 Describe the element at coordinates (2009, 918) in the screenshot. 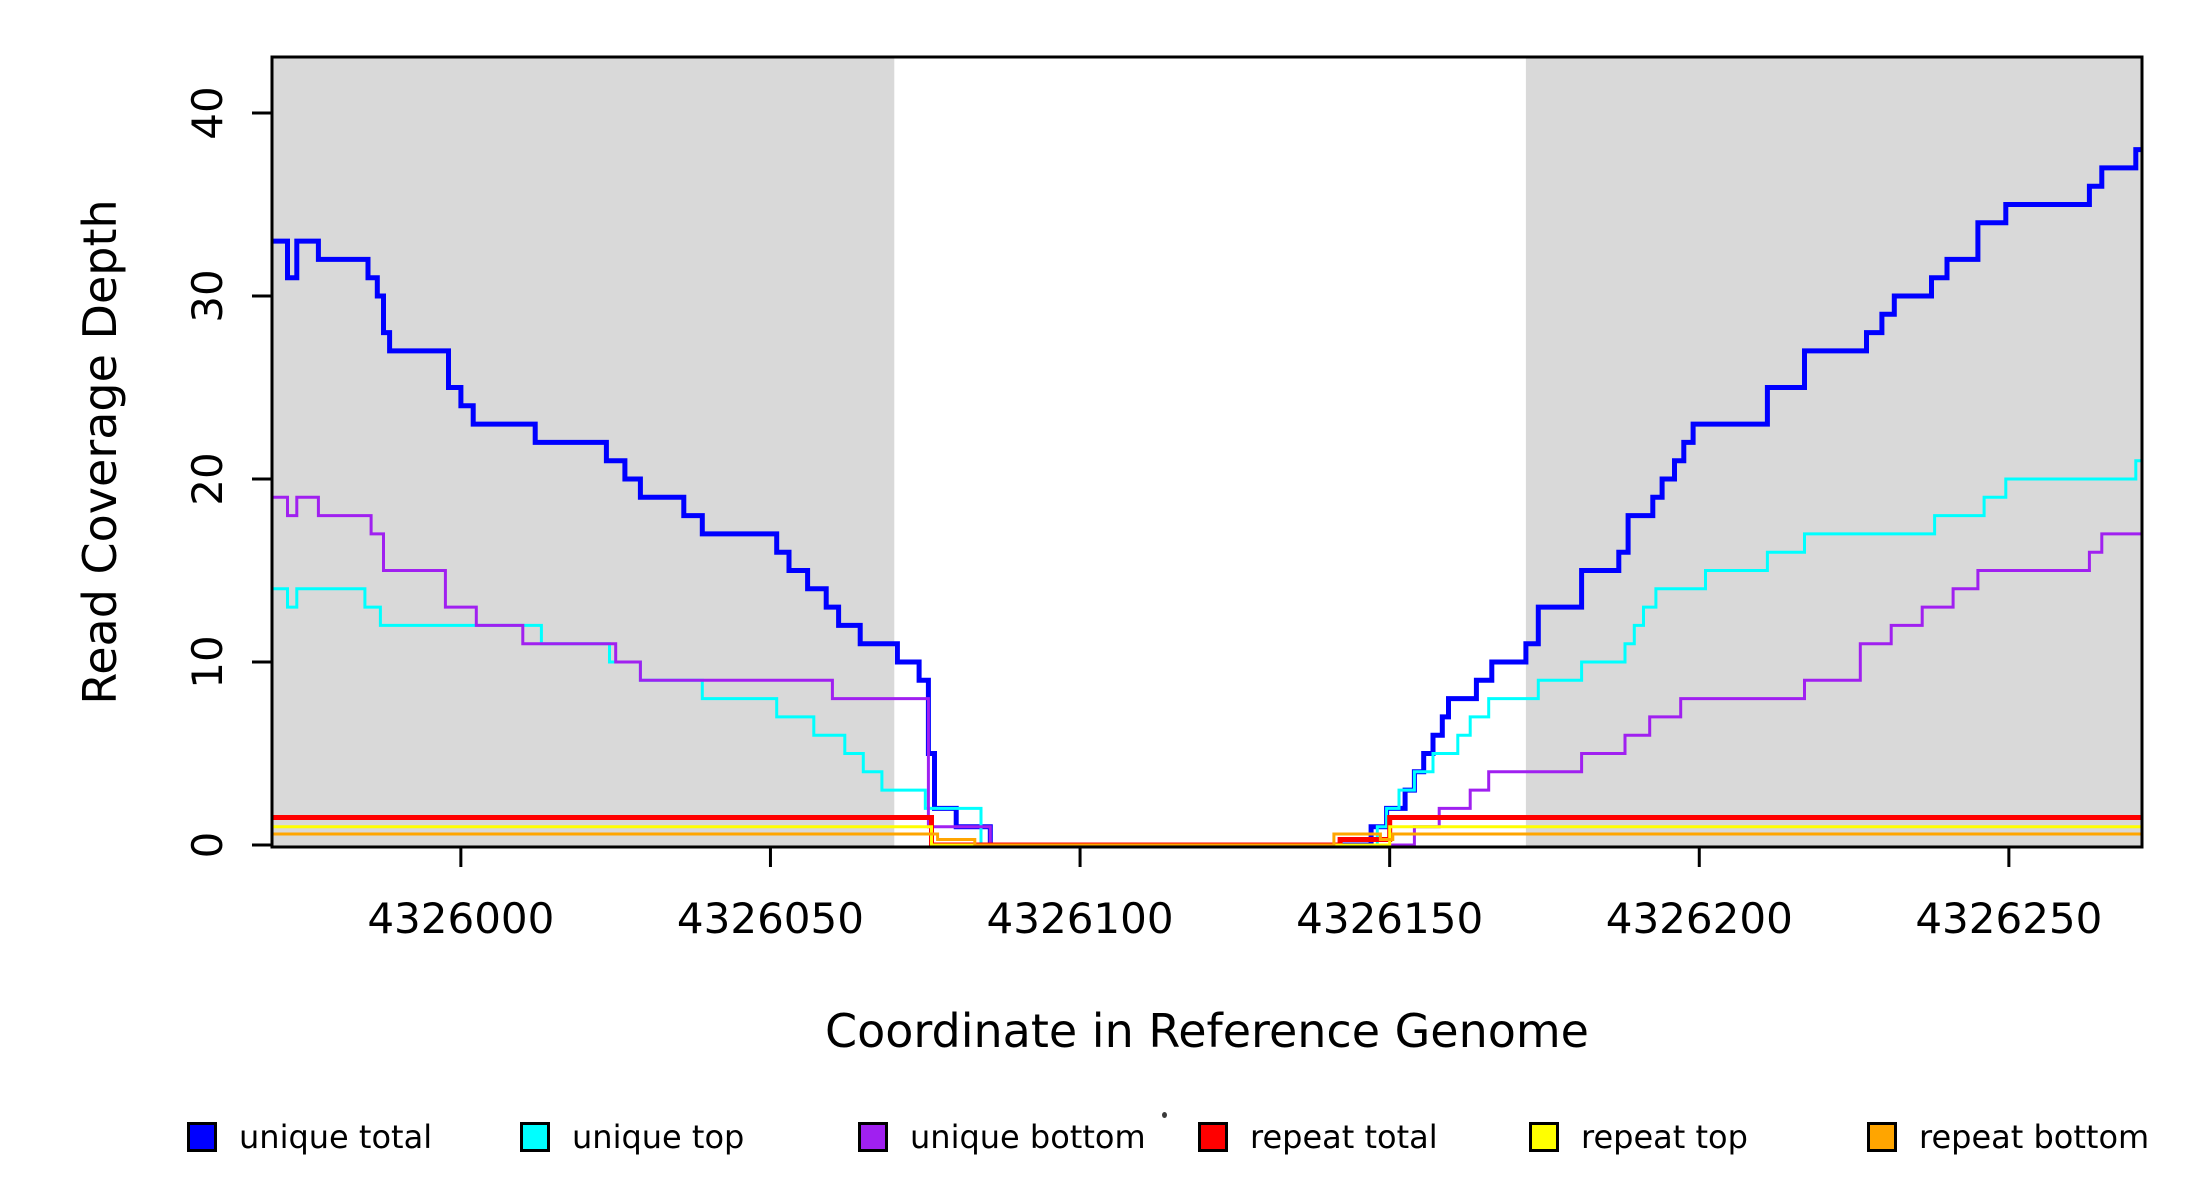

I see `x-tick-label: 4326250` at that location.